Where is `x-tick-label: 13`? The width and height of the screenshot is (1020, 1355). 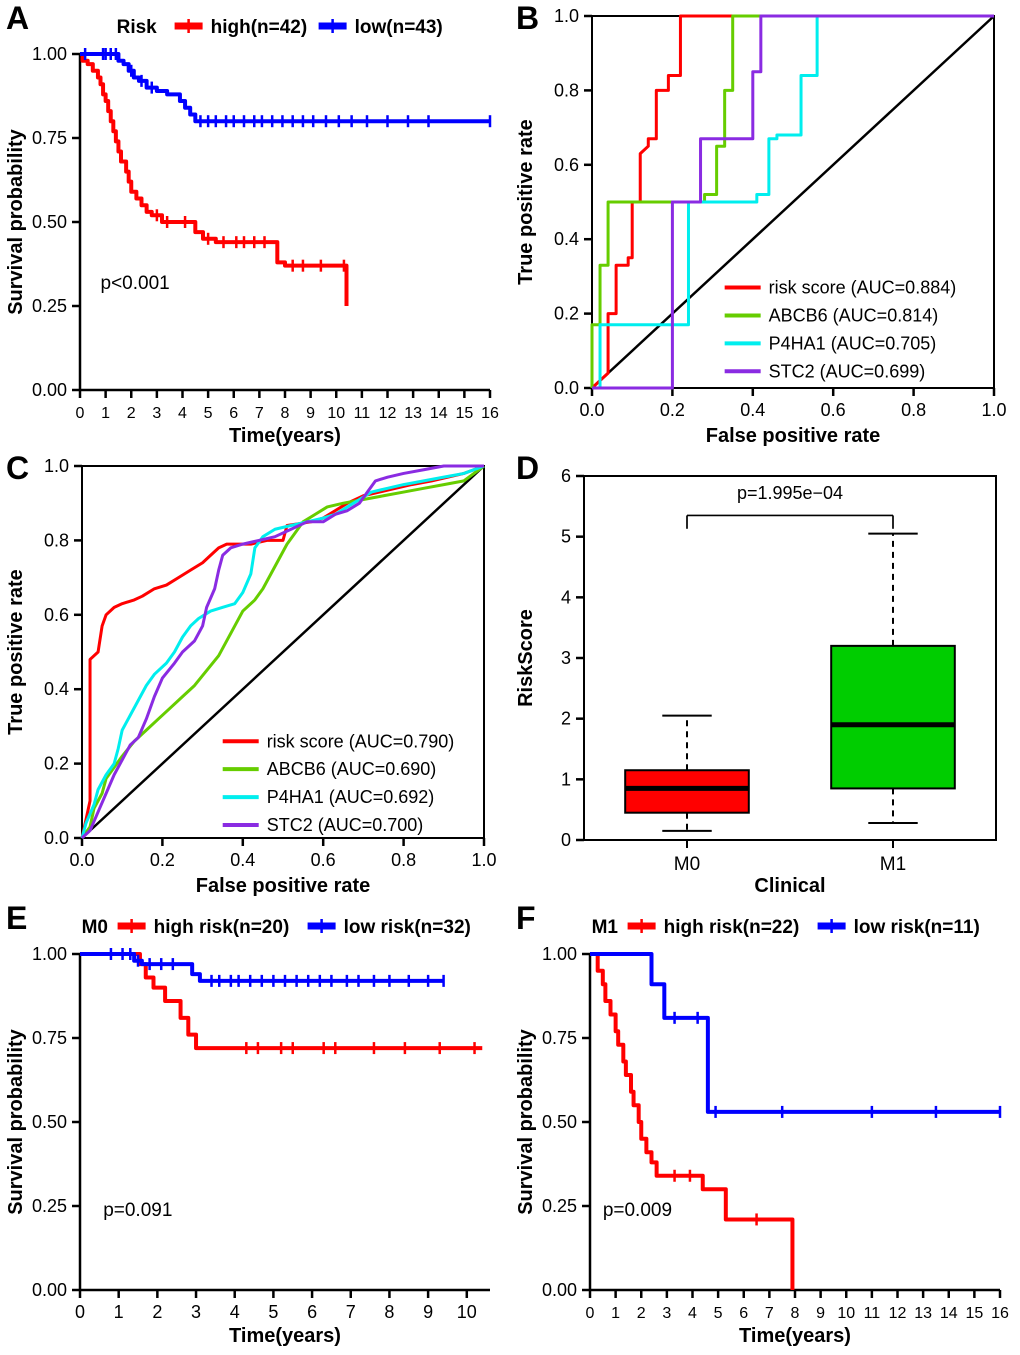
x-tick-label: 13 is located at coordinates (923, 1313).